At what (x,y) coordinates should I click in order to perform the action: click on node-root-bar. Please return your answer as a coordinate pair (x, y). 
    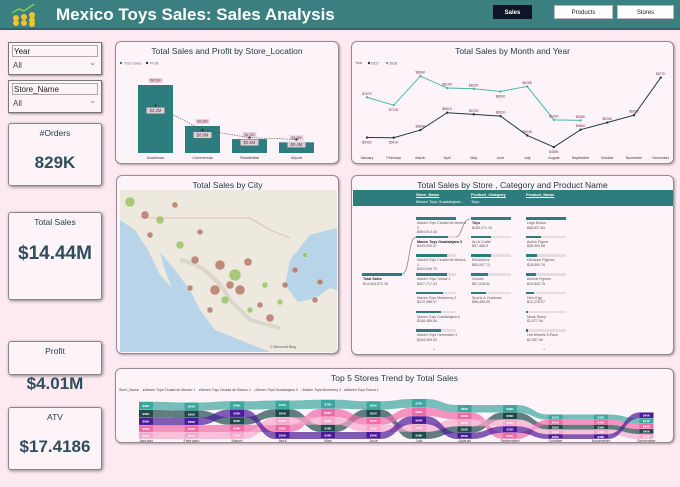
    Looking at the image, I should click on (382, 274).